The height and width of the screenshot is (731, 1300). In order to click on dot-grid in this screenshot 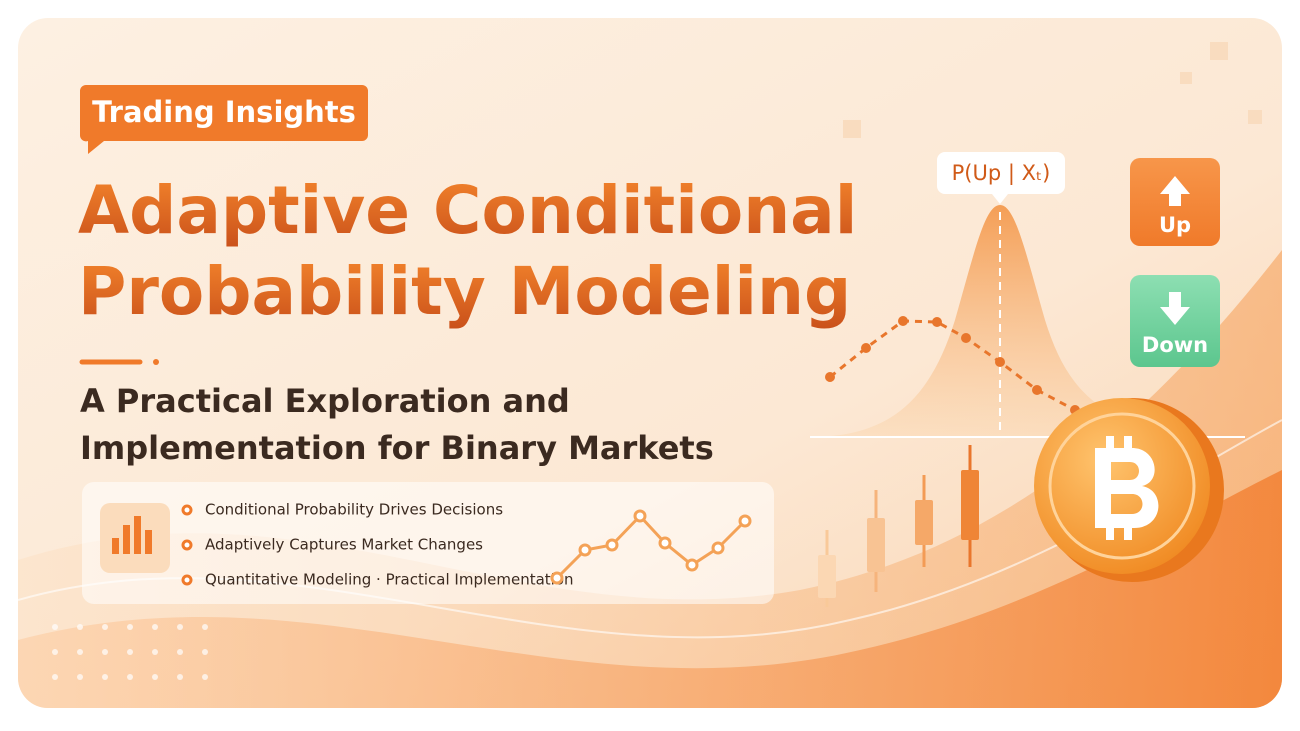, I will do `click(130, 652)`.